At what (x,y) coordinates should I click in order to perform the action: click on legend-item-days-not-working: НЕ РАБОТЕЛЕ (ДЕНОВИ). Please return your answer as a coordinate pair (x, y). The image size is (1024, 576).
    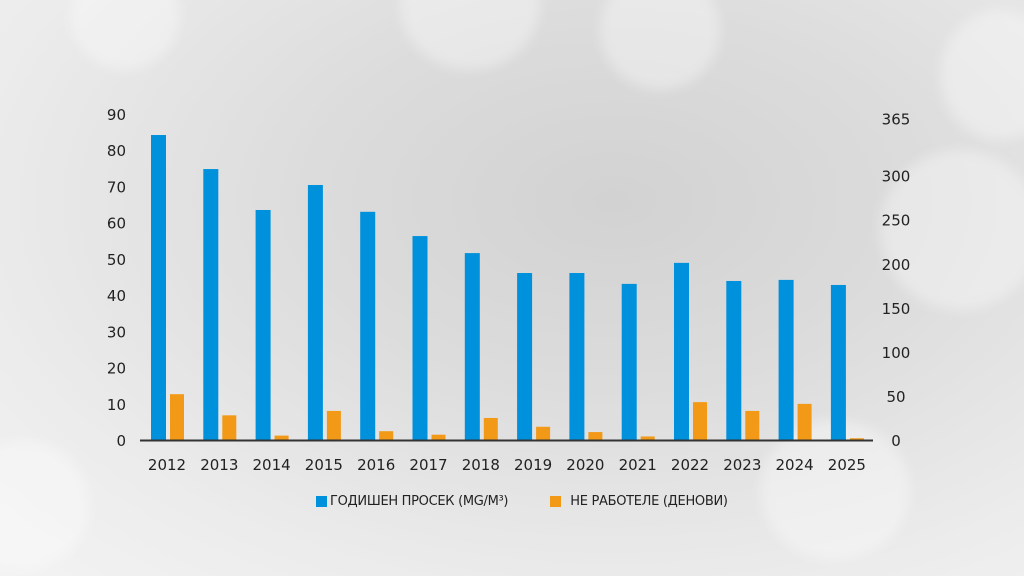
    Looking at the image, I should click on (639, 501).